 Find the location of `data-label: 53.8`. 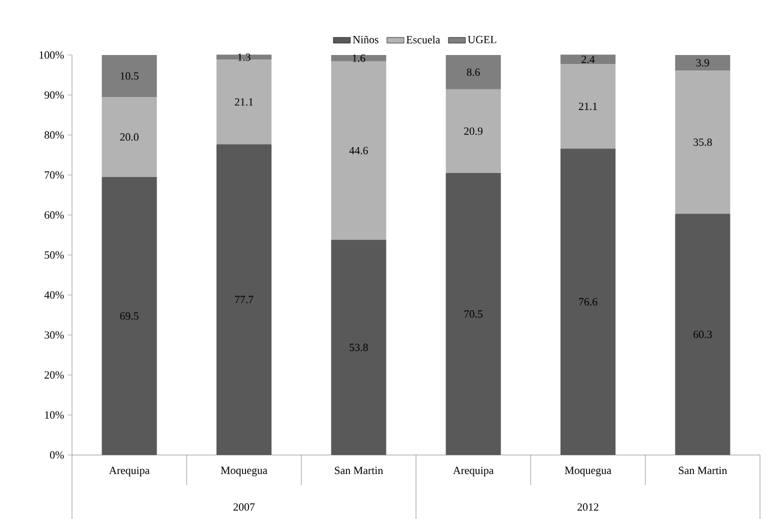

data-label: 53.8 is located at coordinates (359, 348).